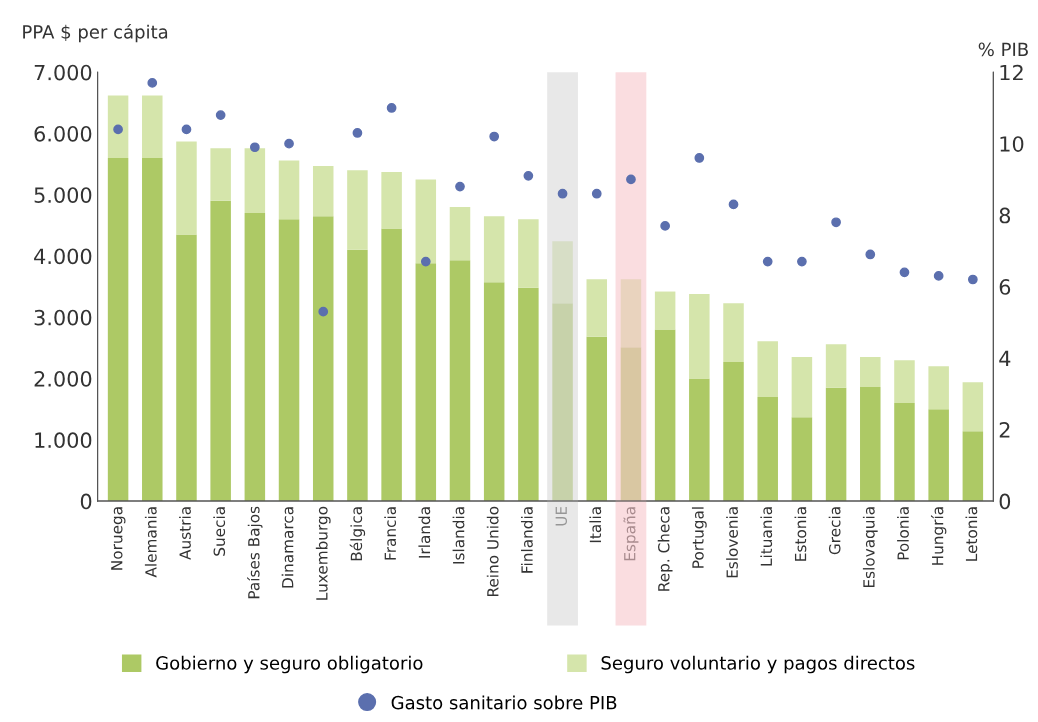 Image resolution: width=1038 pixels, height=722 pixels. Describe the element at coordinates (150, 542) in the screenshot. I see `x-tick-label: Alemania` at that location.